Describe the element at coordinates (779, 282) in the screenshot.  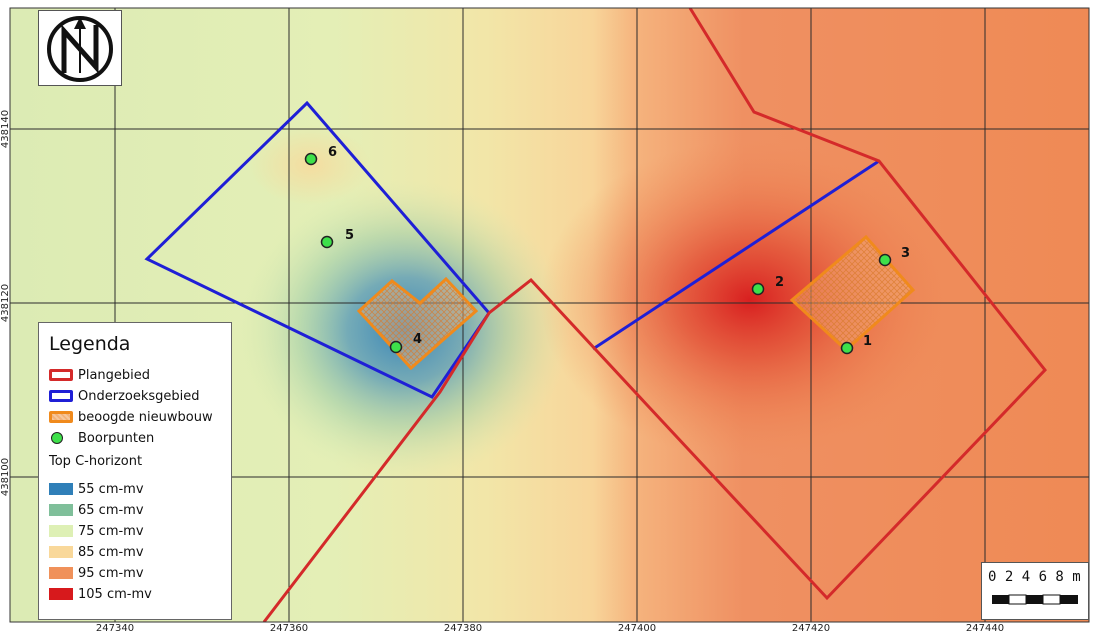
I see `boorpunt-label-2: 2` at that location.